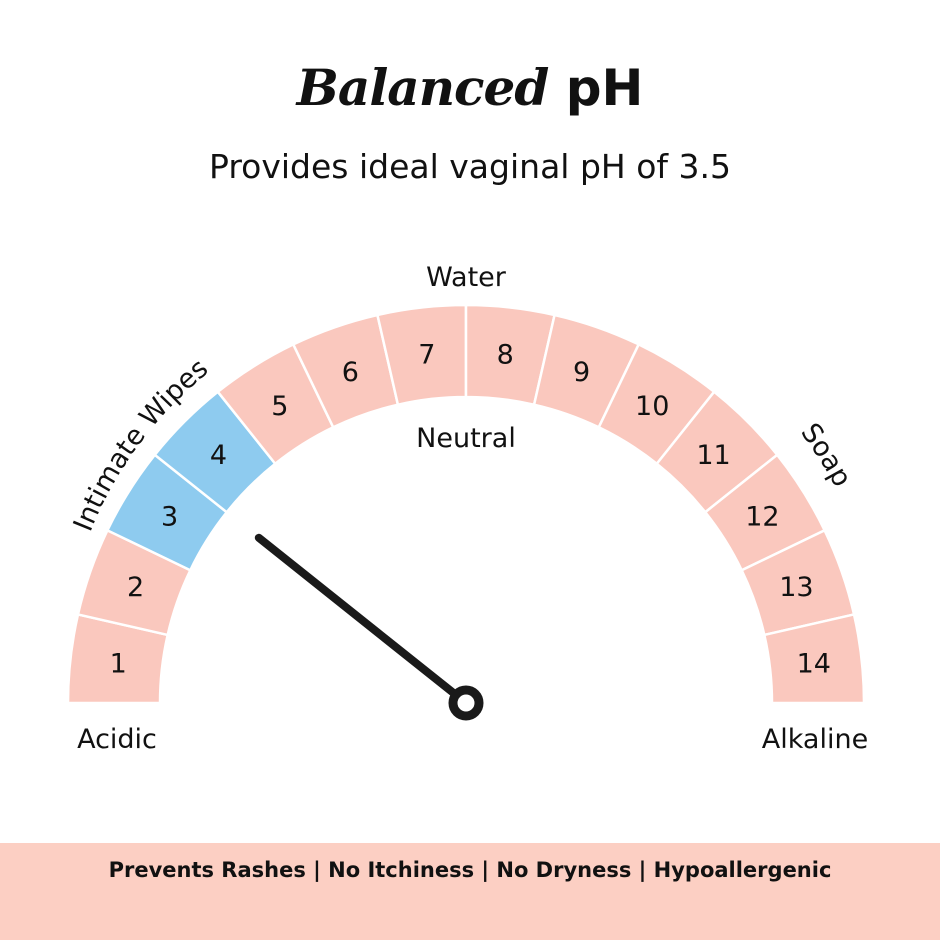  I want to click on gauge-segment-label-12: 12, so click(762, 516).